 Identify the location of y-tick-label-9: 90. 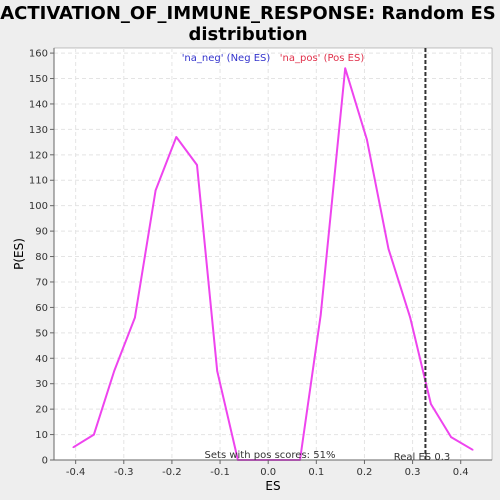
(41, 232).